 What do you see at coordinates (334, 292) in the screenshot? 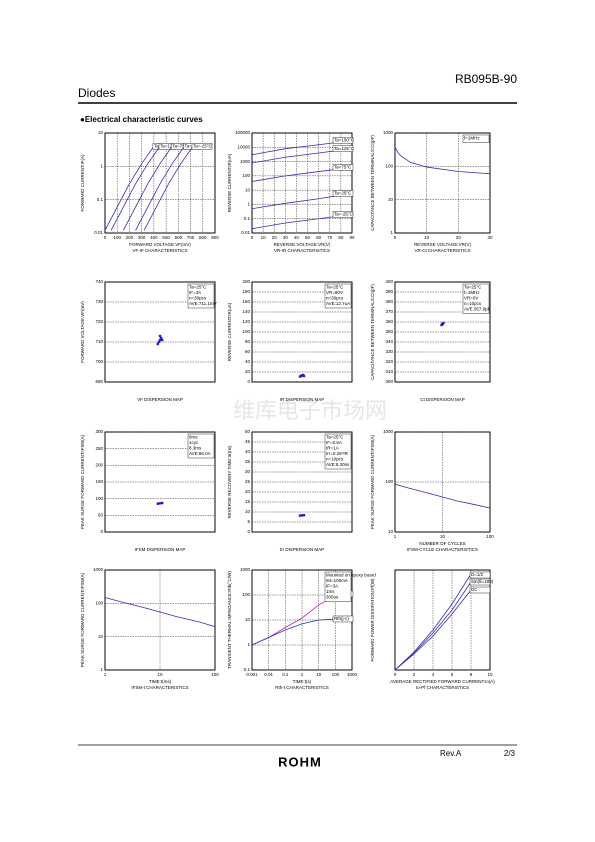
I see `annotation: VR=90V` at bounding box center [334, 292].